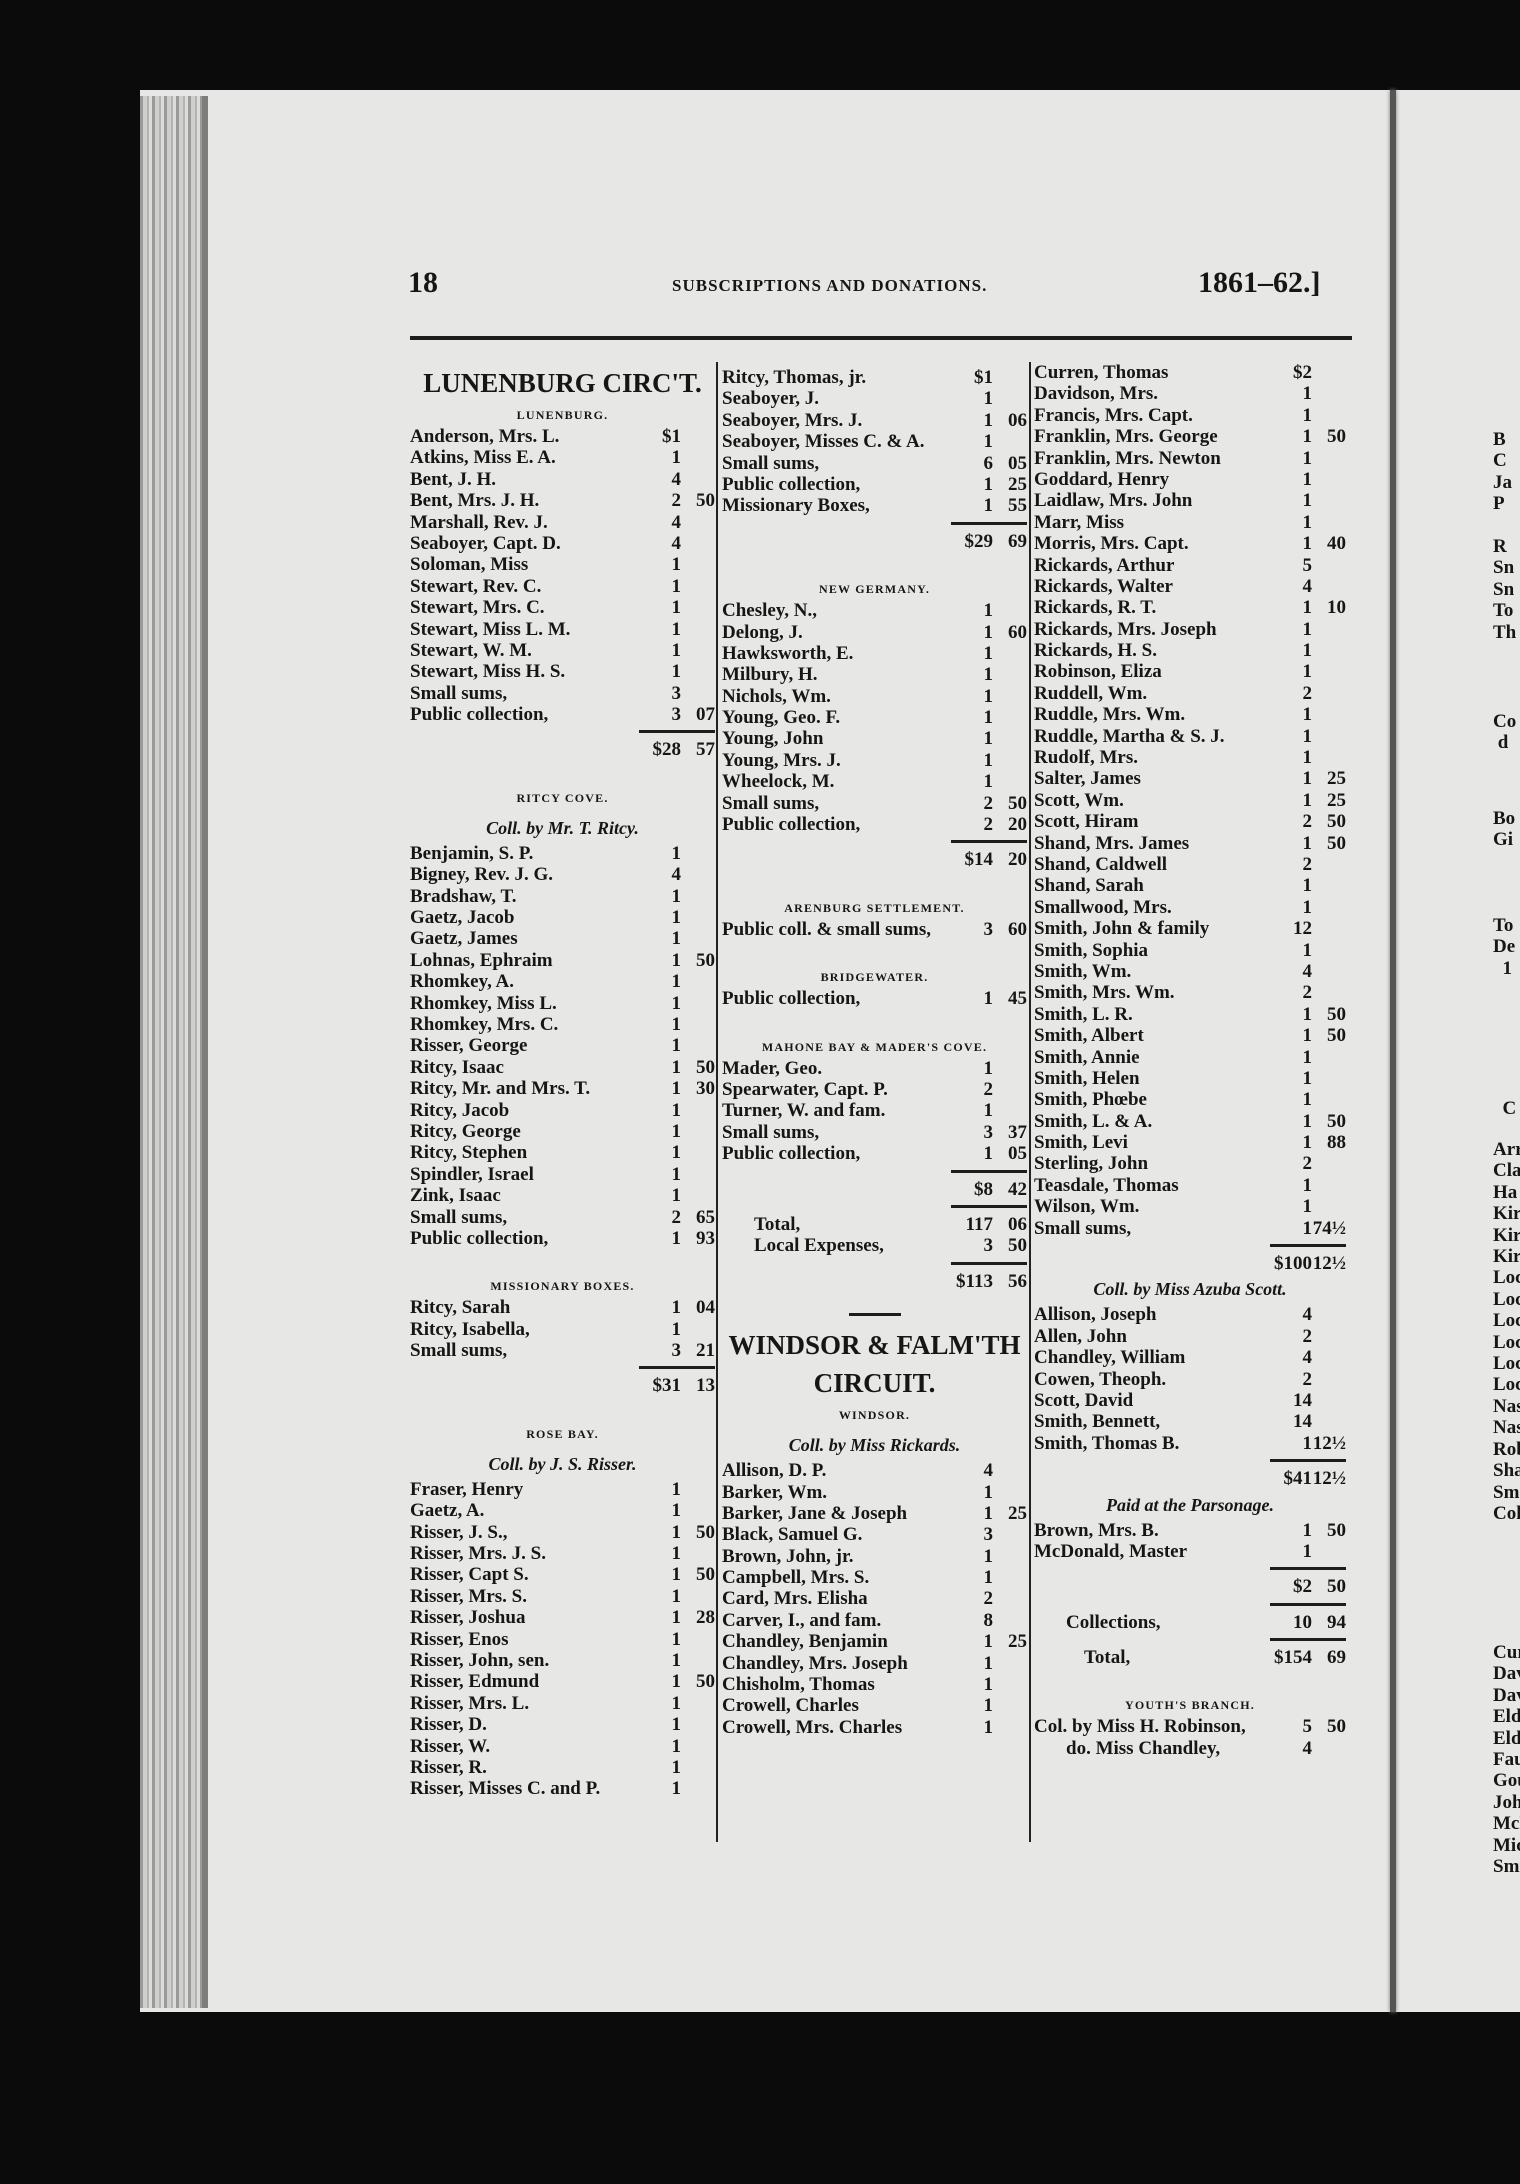  Describe the element at coordinates (483, 458) in the screenshot. I see `entry-name: Atkins, Miss E. A.` at that location.